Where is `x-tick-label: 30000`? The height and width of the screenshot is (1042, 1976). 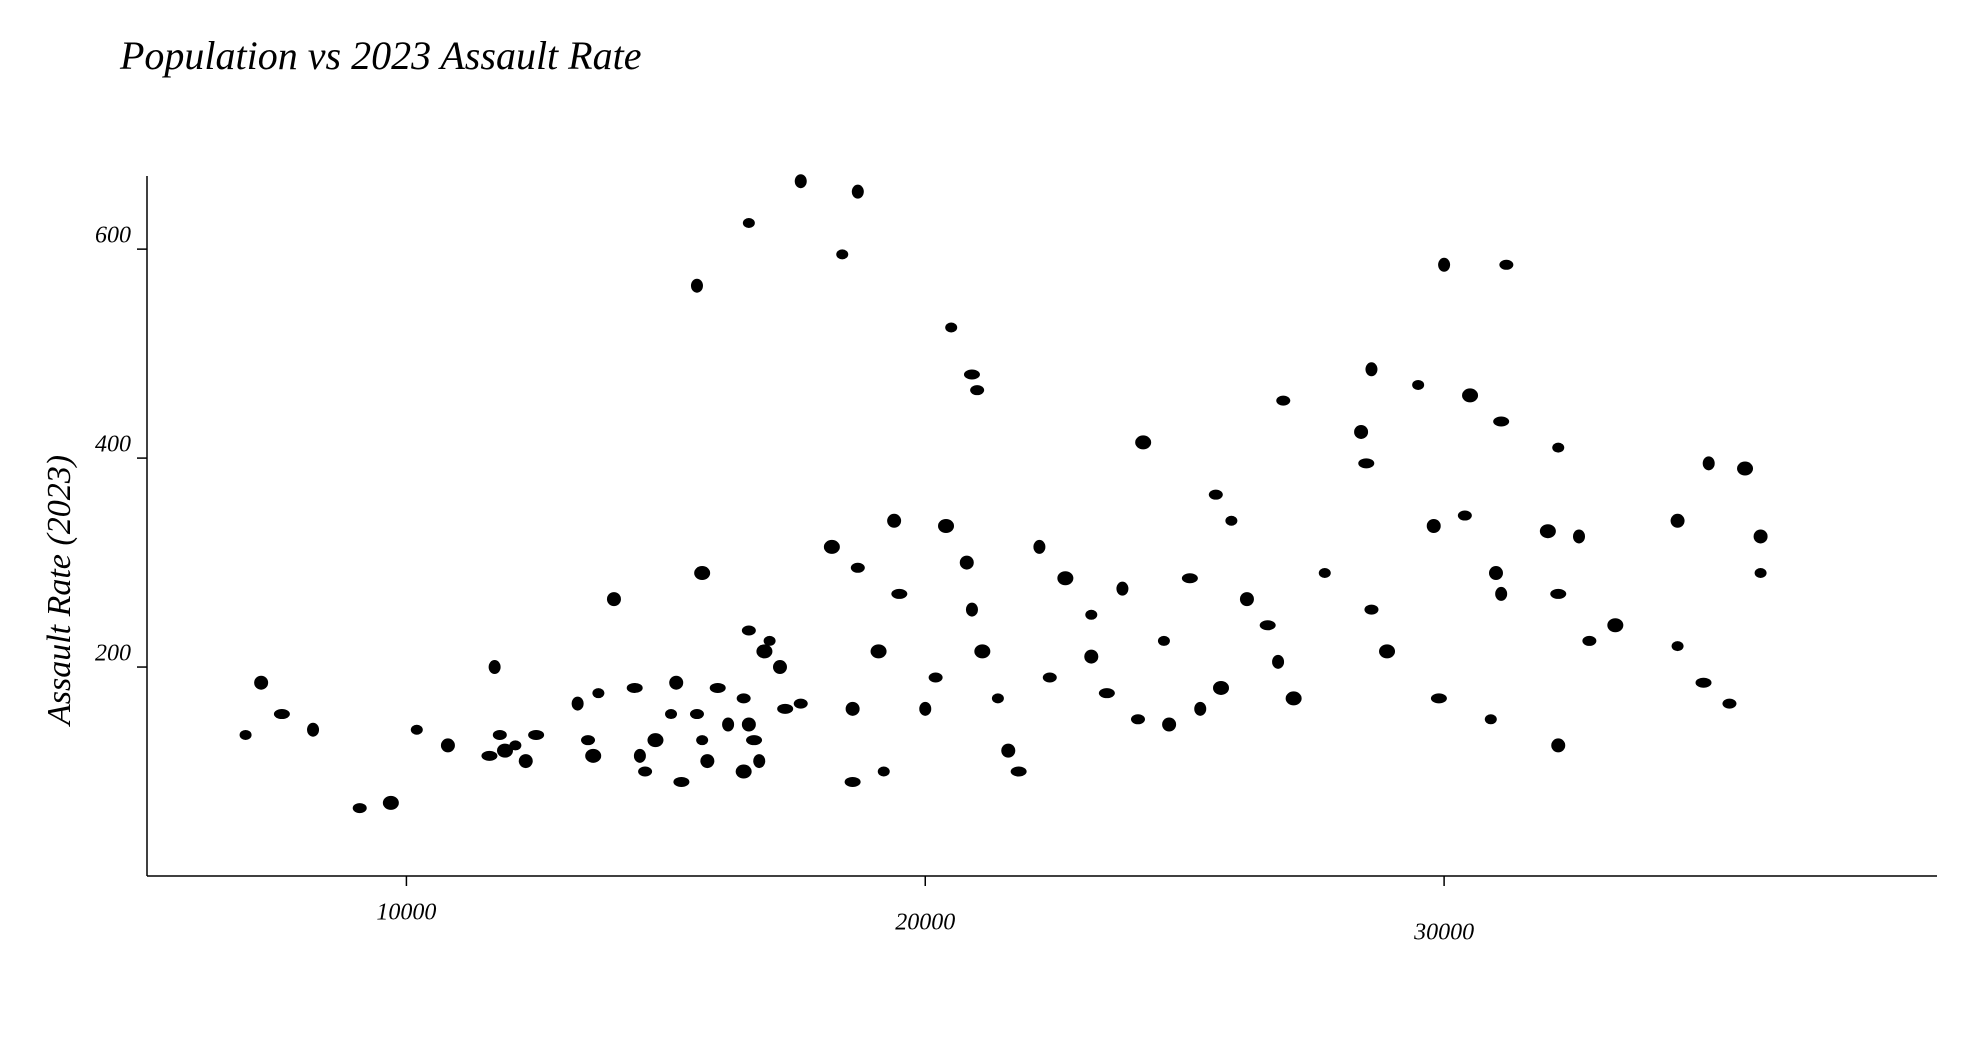 x-tick-label: 30000 is located at coordinates (1443, 933).